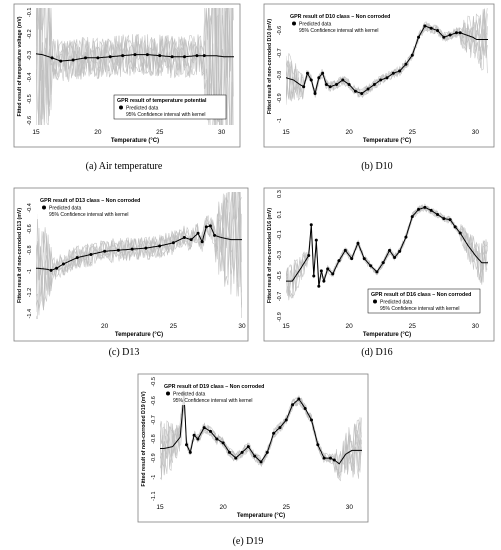 The width and height of the screenshot is (501, 550). Describe the element at coordinates (154, 438) in the screenshot. I see `y-tick-label: -0.8` at that location.